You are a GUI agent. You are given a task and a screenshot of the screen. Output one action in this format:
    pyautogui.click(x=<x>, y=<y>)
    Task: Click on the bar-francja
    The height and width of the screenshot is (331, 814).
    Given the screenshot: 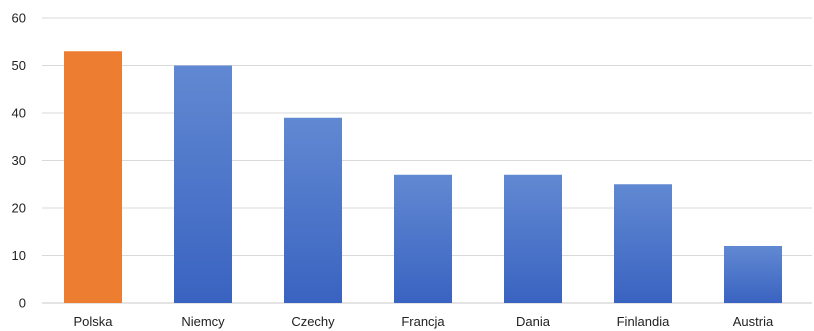 What is the action you would take?
    pyautogui.click(x=423, y=238)
    